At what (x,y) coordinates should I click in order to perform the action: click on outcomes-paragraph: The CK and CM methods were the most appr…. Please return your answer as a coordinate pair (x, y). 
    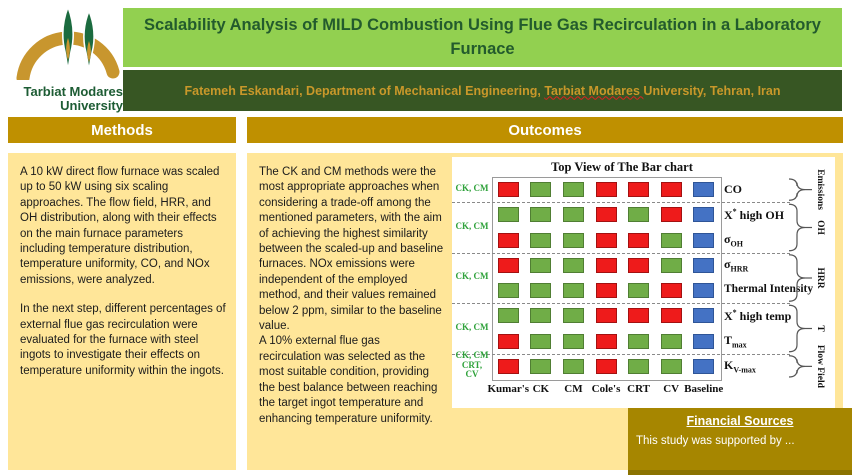
    Looking at the image, I should click on (351, 249).